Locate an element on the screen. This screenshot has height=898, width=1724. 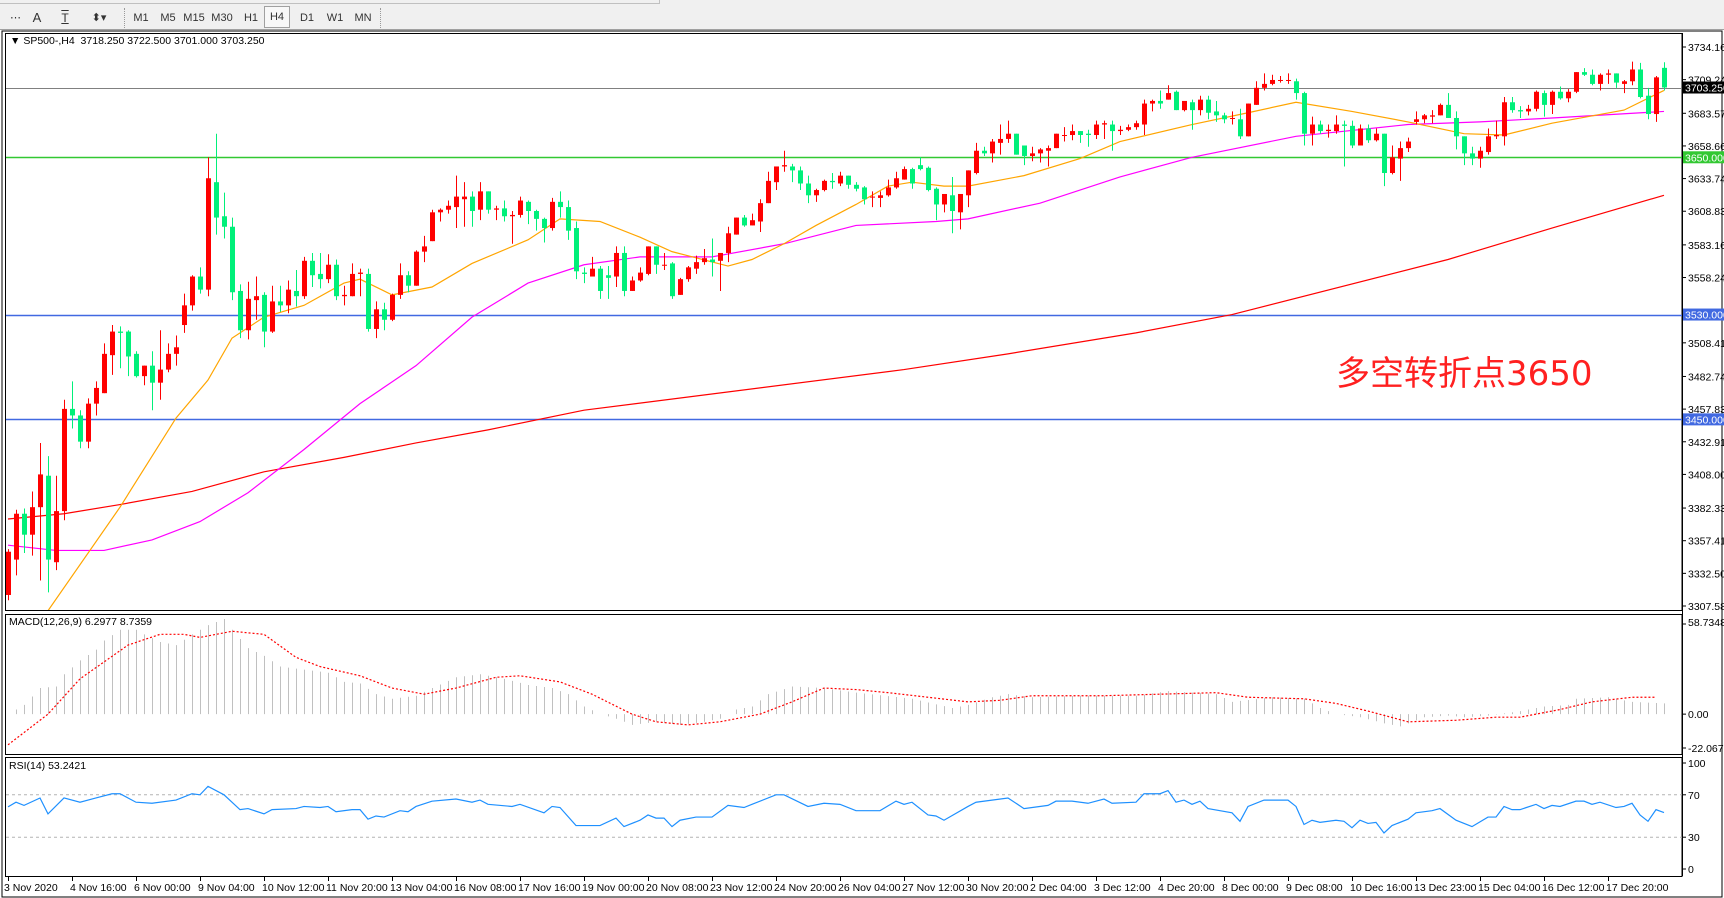
collapse-triangle-icon: ▼ is located at coordinates (15, 41).